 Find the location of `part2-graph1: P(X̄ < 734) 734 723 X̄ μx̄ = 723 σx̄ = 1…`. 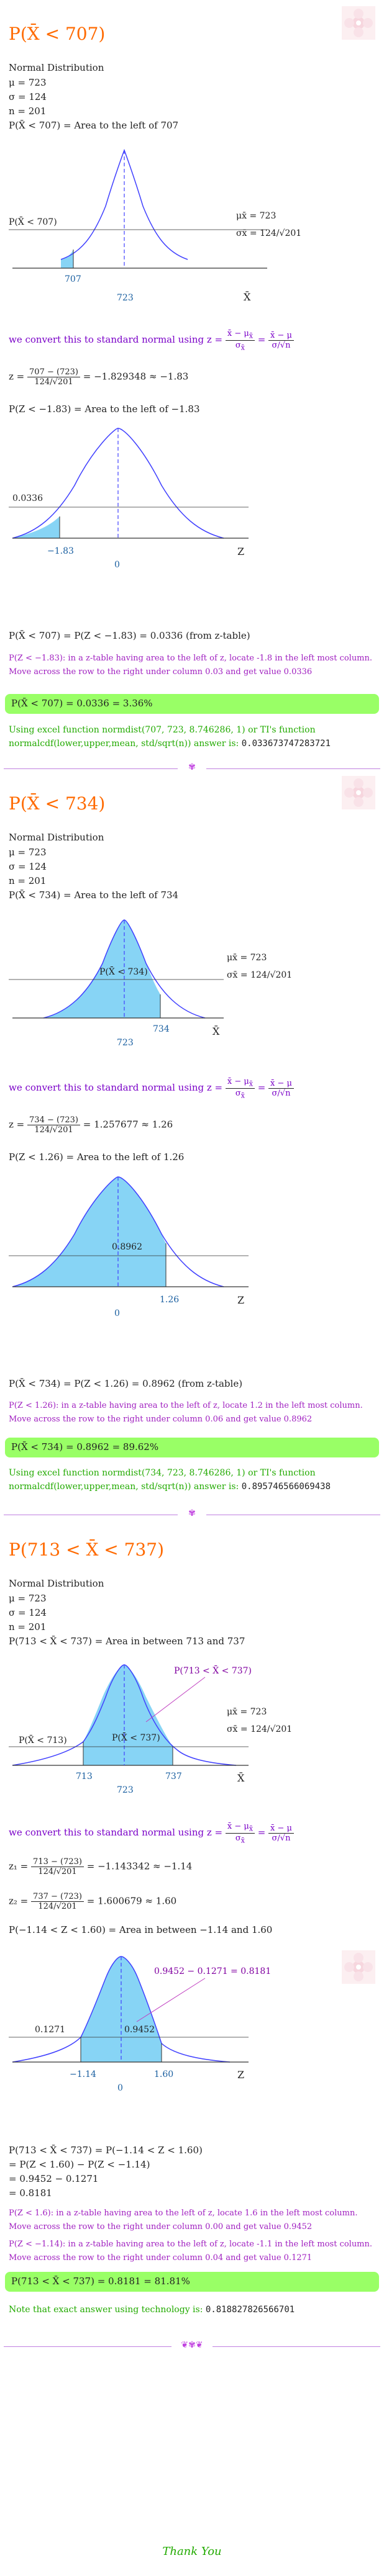

part2-graph1: P(X̄ < 734) 734 723 X̄ μx̄ = 723 σx̄ = 1… is located at coordinates (150, 983).